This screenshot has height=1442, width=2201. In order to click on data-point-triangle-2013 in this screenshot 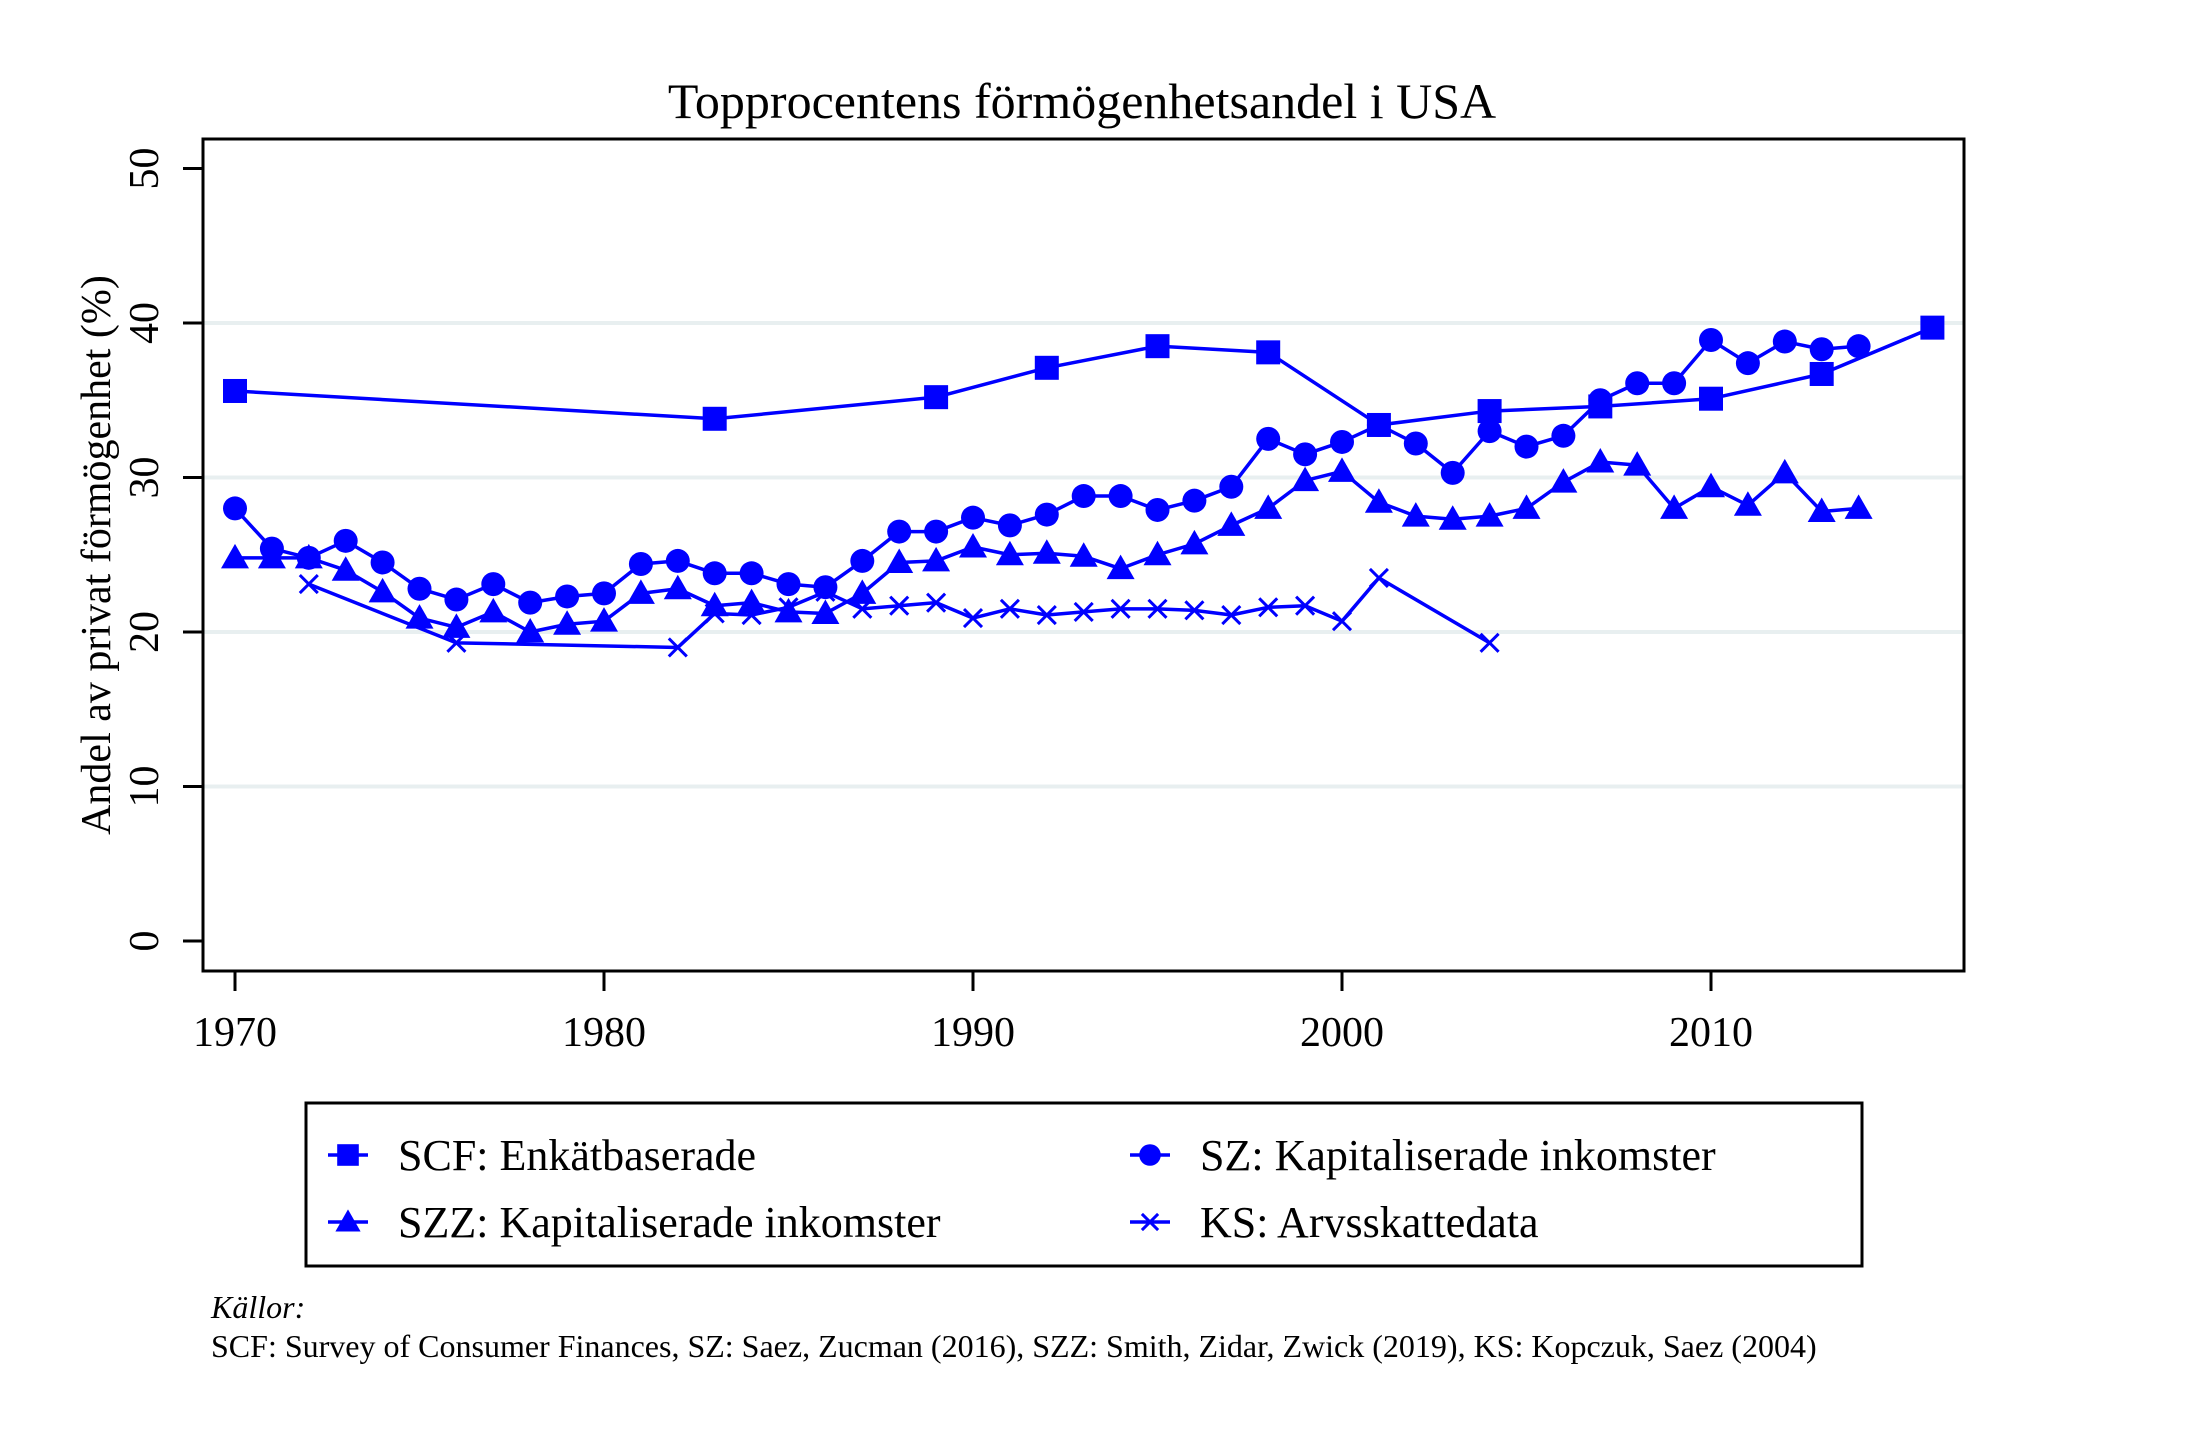, I will do `click(1821, 509)`.